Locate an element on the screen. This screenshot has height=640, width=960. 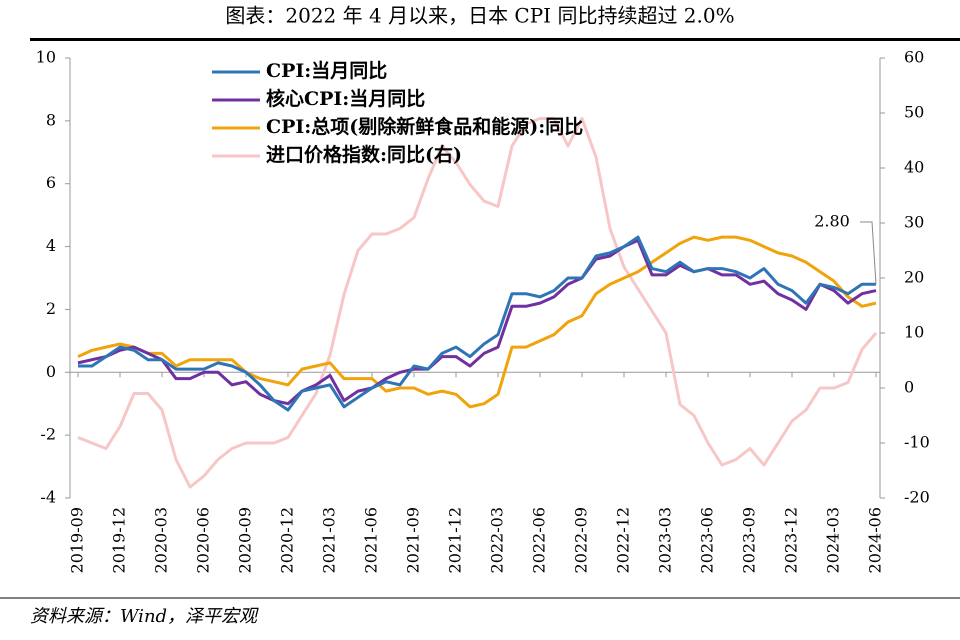
y2-tick-label: 0 is located at coordinates (909, 387).